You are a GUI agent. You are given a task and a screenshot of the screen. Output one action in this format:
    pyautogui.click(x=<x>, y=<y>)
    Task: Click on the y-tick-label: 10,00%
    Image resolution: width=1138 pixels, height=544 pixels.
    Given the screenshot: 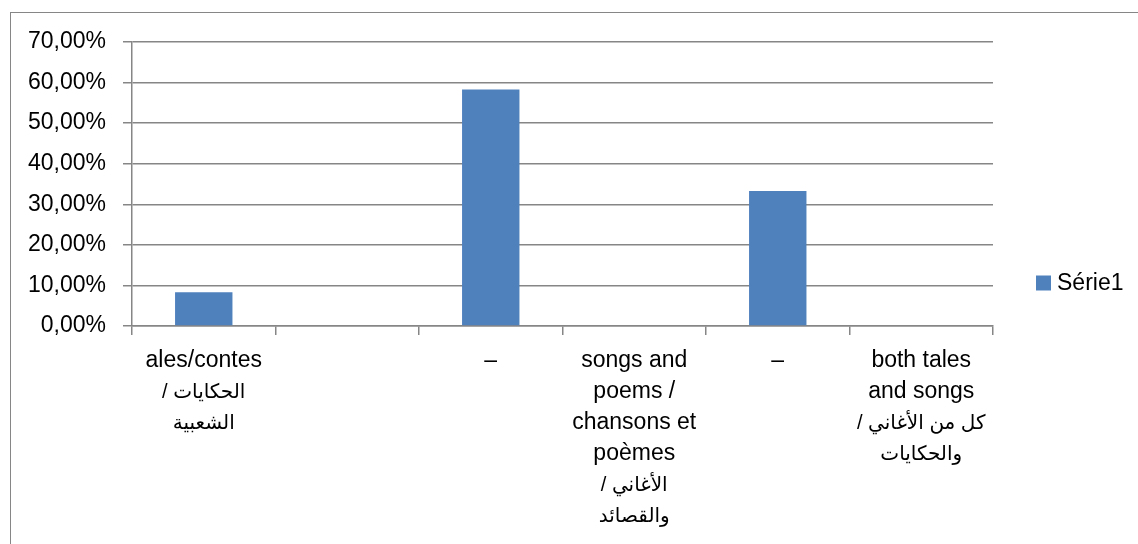 What is the action you would take?
    pyautogui.click(x=66, y=283)
    